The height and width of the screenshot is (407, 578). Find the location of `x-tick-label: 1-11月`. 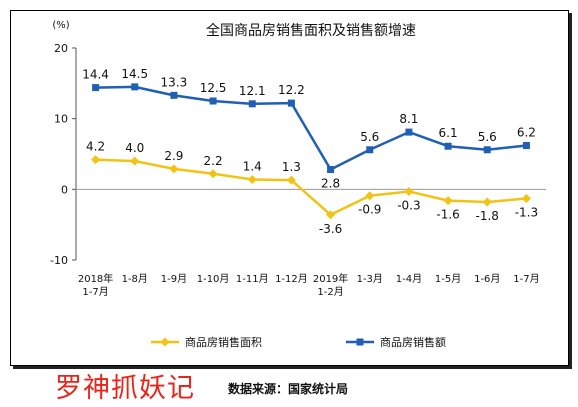

x-tick-label: 1-11月 is located at coordinates (252, 279).